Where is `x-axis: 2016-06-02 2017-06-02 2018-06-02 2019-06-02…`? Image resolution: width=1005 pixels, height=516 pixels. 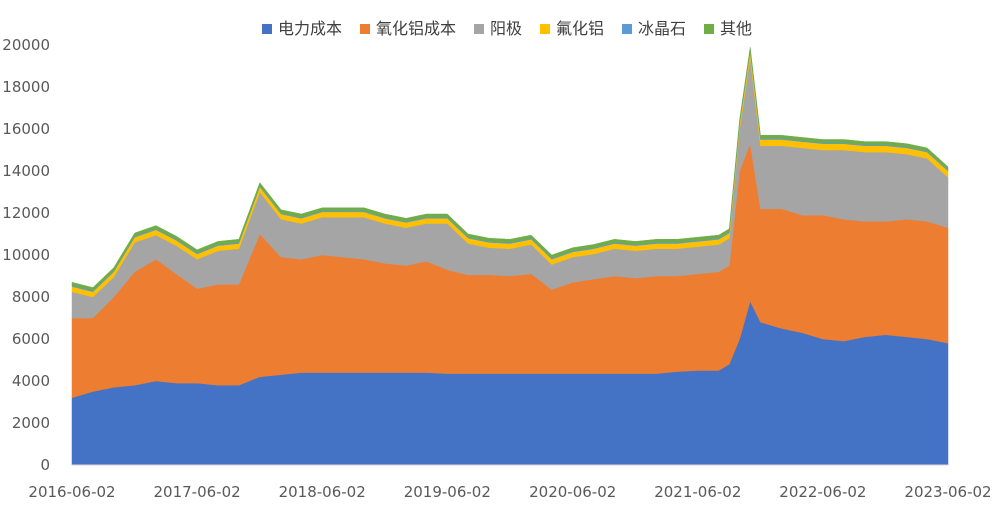
x-axis: 2016-06-02 2017-06-02 2018-06-02 2019-06-02… is located at coordinates (509, 492).